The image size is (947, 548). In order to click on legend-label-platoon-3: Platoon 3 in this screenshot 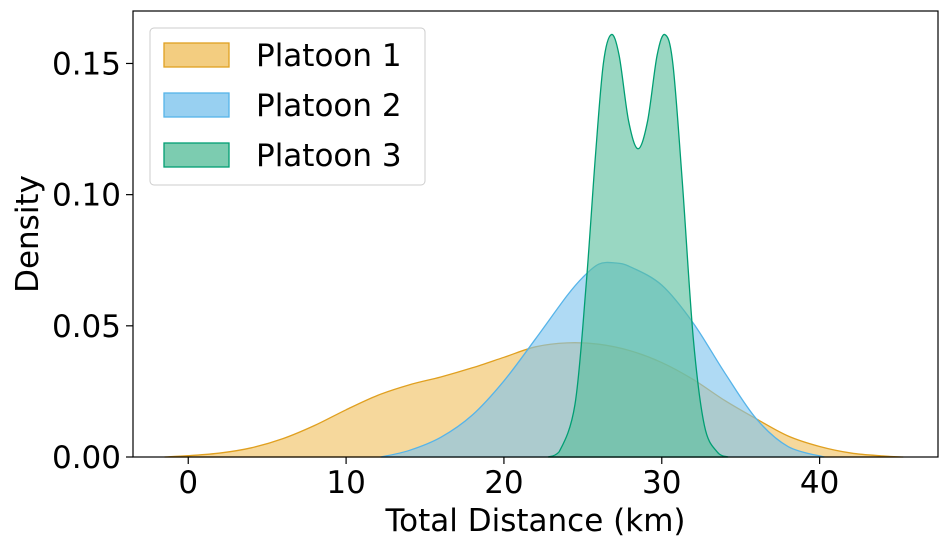, I will do `click(329, 156)`.